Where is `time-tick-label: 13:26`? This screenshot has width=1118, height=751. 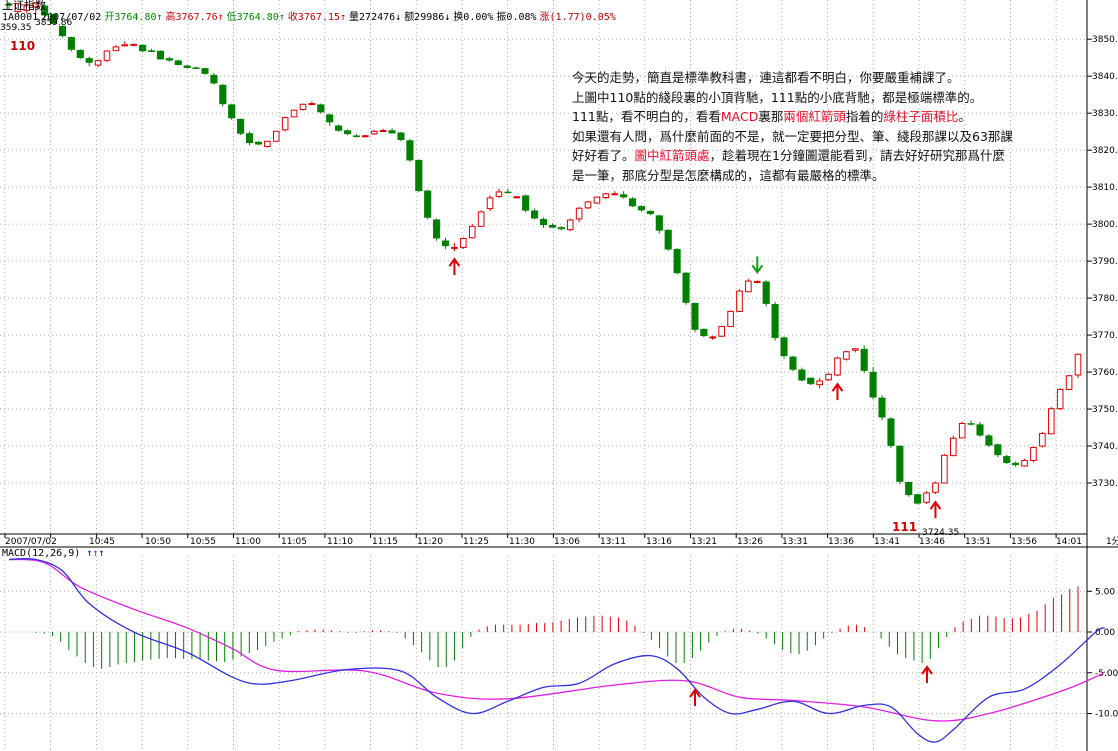
time-tick-label: 13:26 is located at coordinates (750, 542).